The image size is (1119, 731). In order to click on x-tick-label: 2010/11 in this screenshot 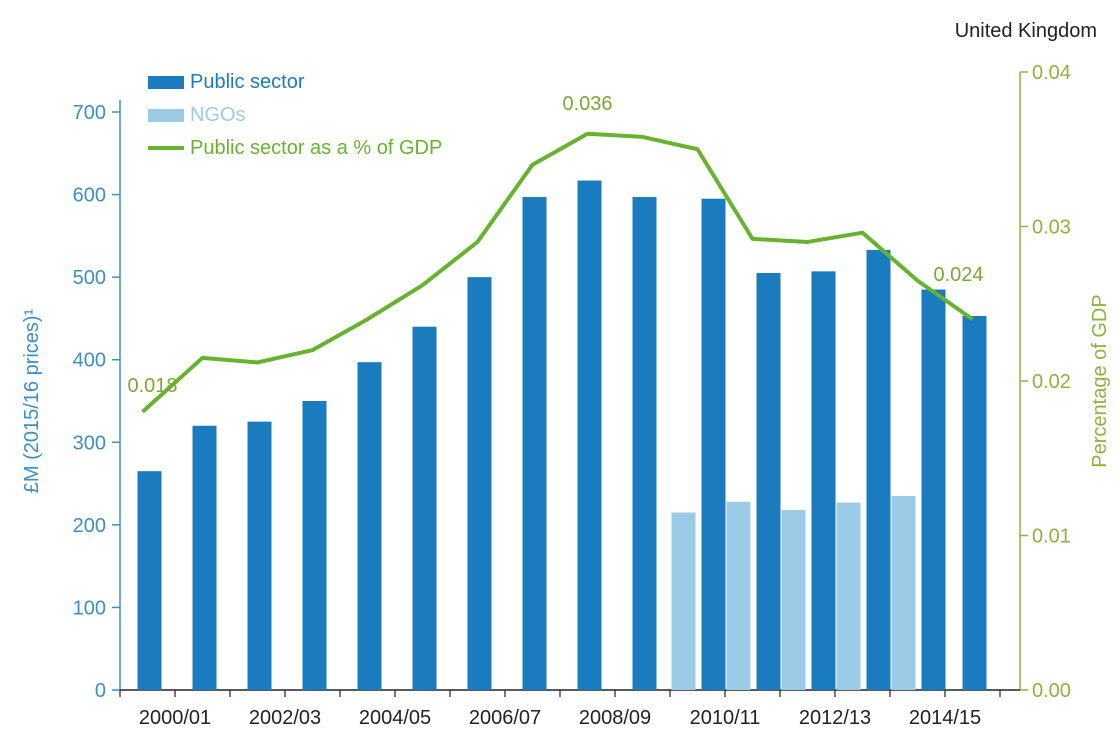, I will do `click(725, 718)`.